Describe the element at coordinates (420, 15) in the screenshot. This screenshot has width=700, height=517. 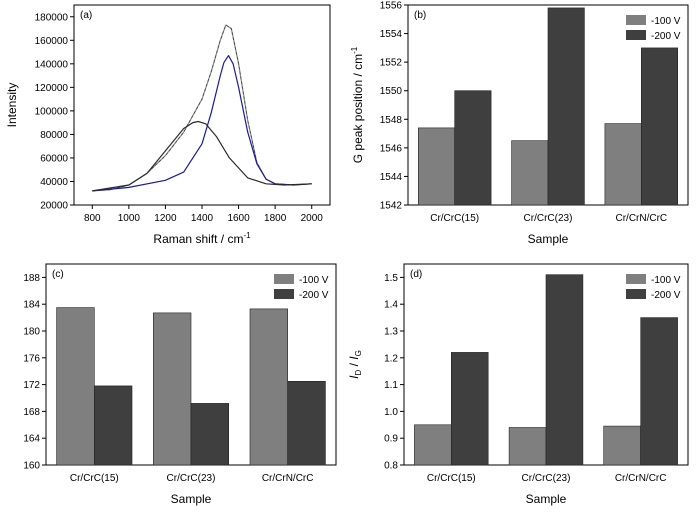
I see `panel-tag: (b)` at that location.